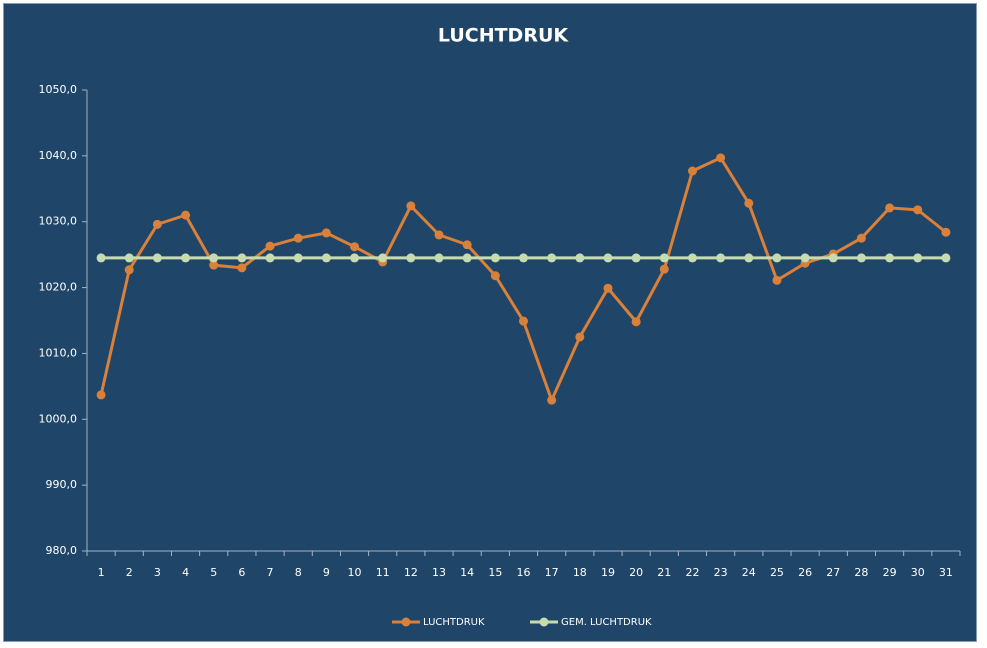  I want to click on y-tick-label: 1050,0, so click(58, 89).